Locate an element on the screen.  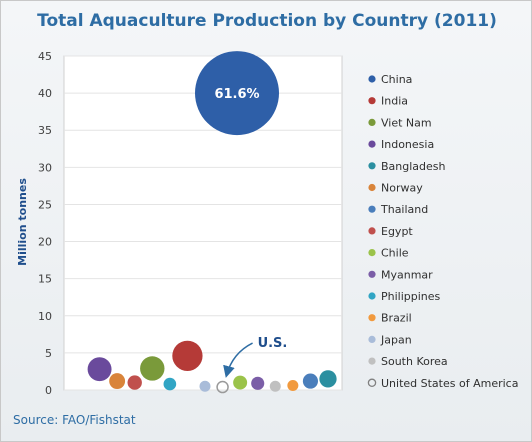
legend-label: Chile is located at coordinates (395, 253).